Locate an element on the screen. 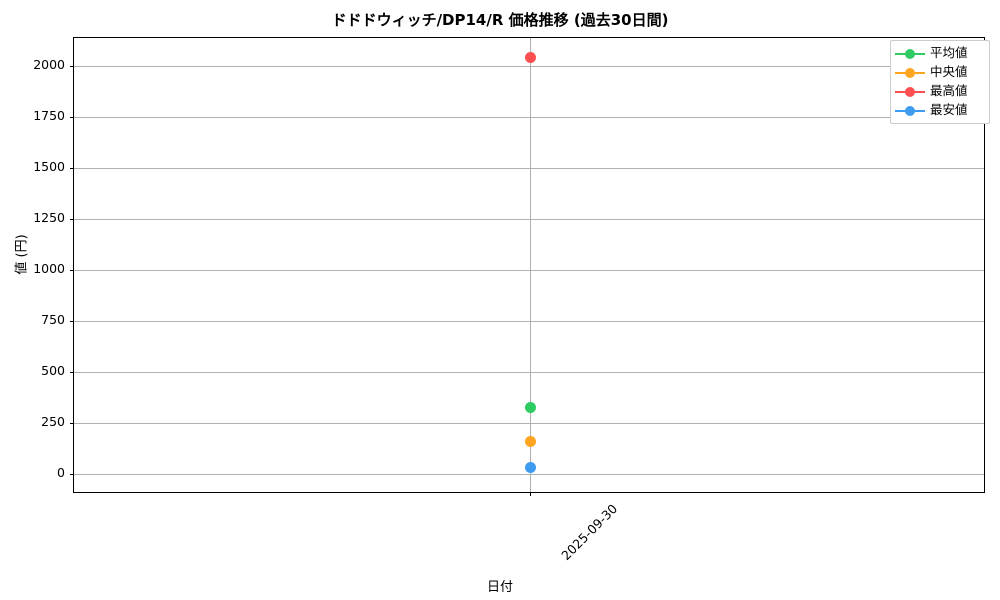 The image size is (1000, 600). data-point-最安値 is located at coordinates (530, 468).